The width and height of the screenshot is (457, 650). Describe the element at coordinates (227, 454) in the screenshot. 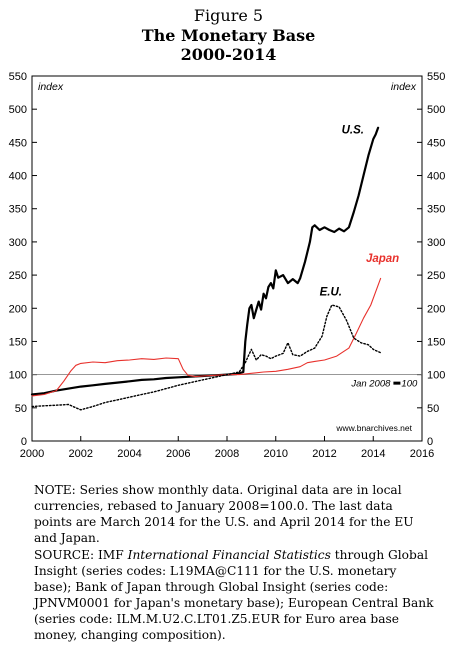

I see `x-tick-label: 2008` at that location.